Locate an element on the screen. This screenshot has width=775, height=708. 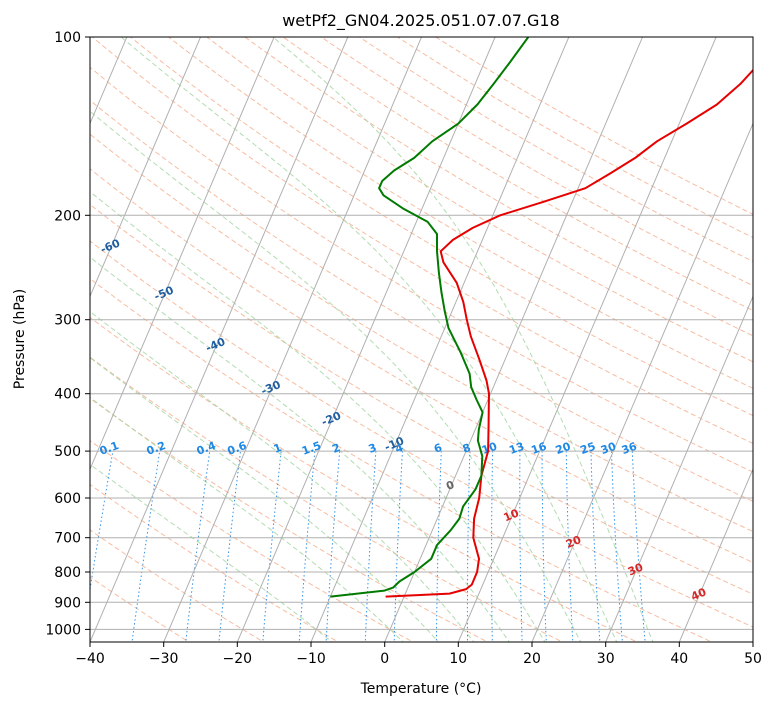
x-tick-label: 10 is located at coordinates (458, 659).